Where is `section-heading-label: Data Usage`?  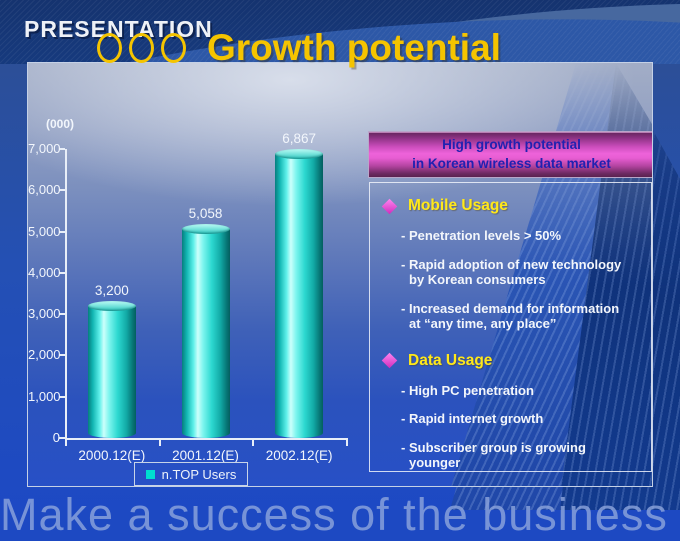 section-heading-label: Data Usage is located at coordinates (450, 360).